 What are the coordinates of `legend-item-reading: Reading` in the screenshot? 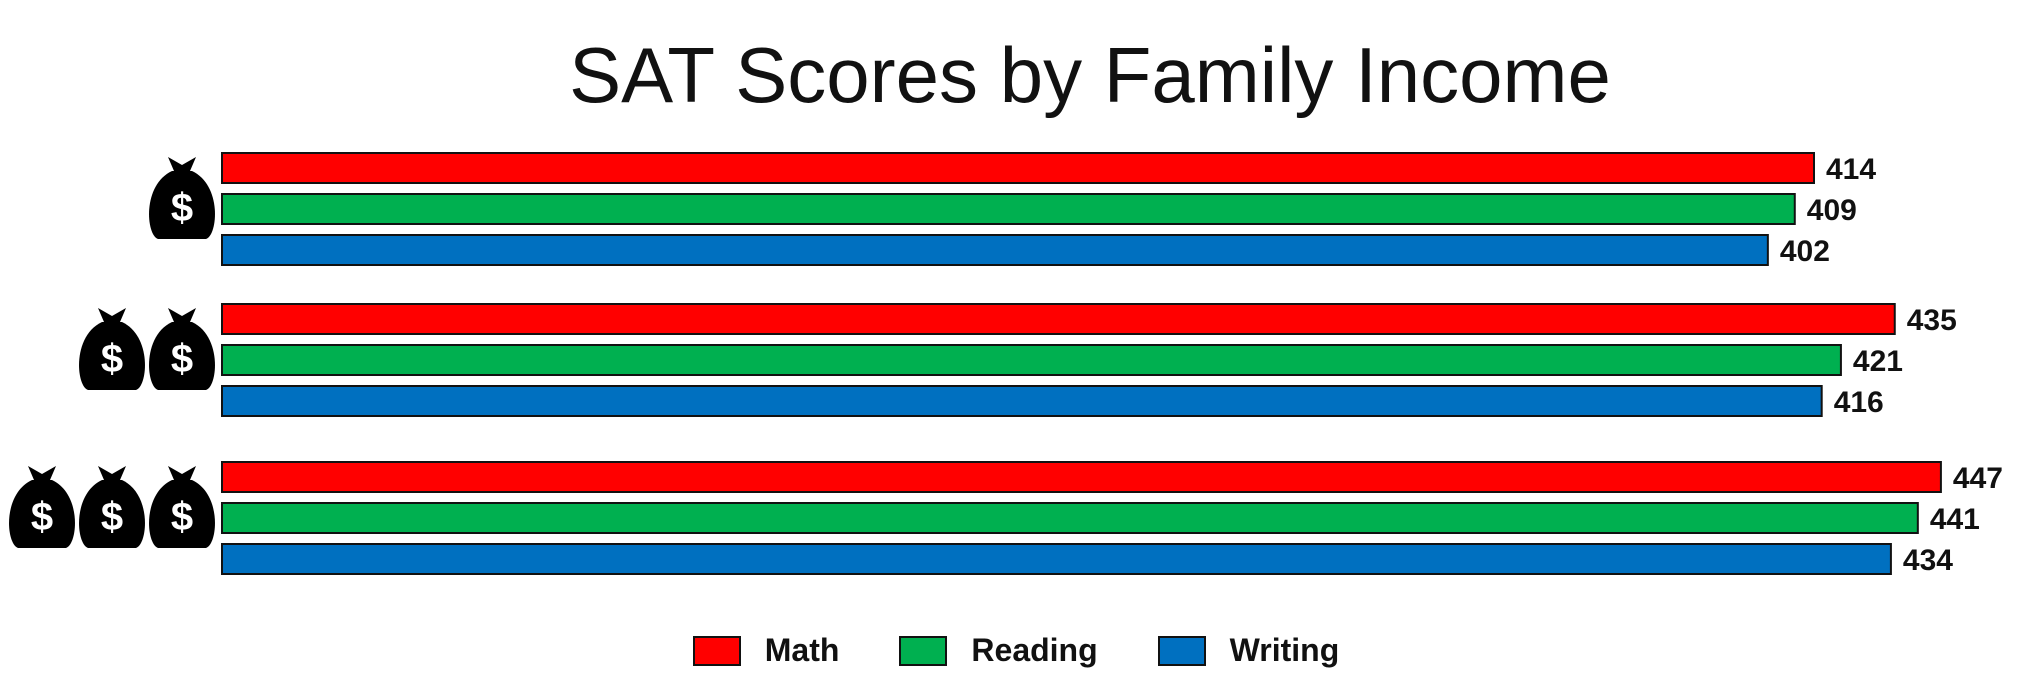 It's located at (998, 650).